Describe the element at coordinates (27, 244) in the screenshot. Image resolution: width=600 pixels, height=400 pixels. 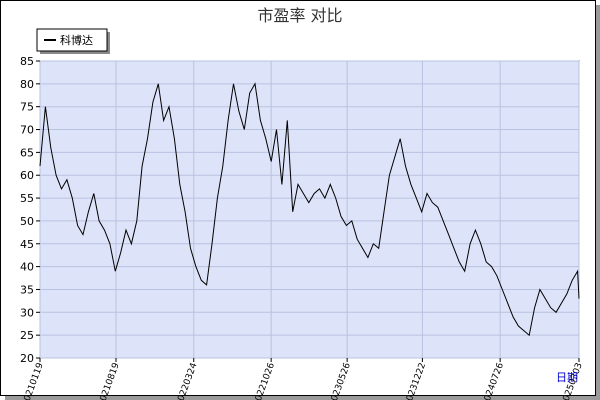
I see `y-tick-label: 45` at that location.